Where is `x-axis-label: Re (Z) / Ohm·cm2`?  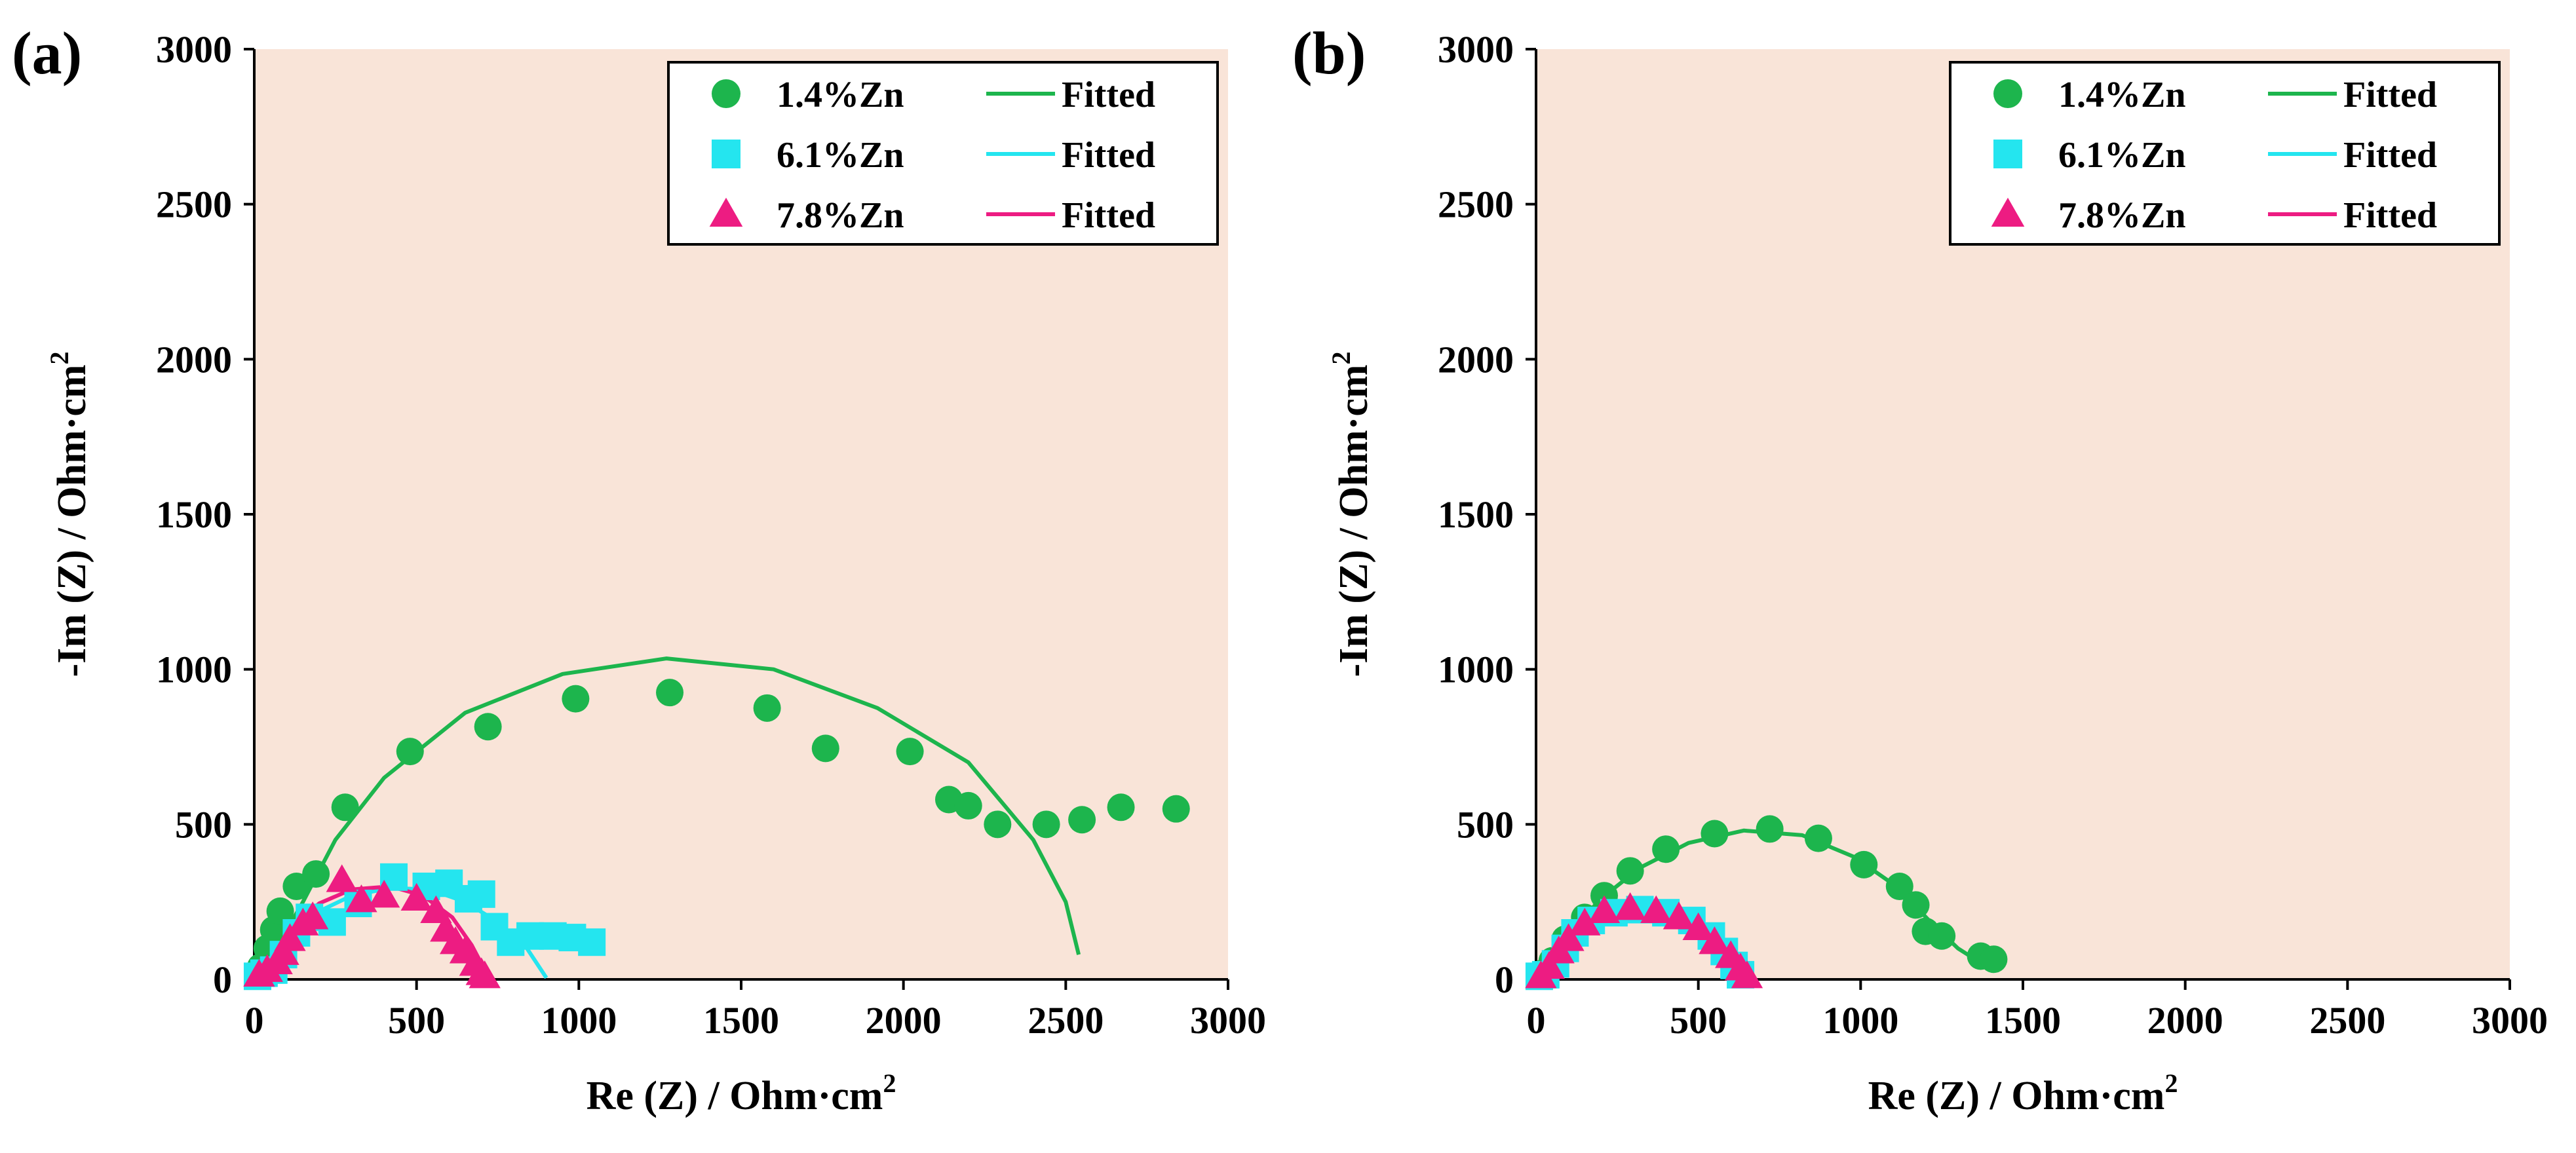 x-axis-label: Re (Z) / Ohm·cm2 is located at coordinates (2023, 1093).